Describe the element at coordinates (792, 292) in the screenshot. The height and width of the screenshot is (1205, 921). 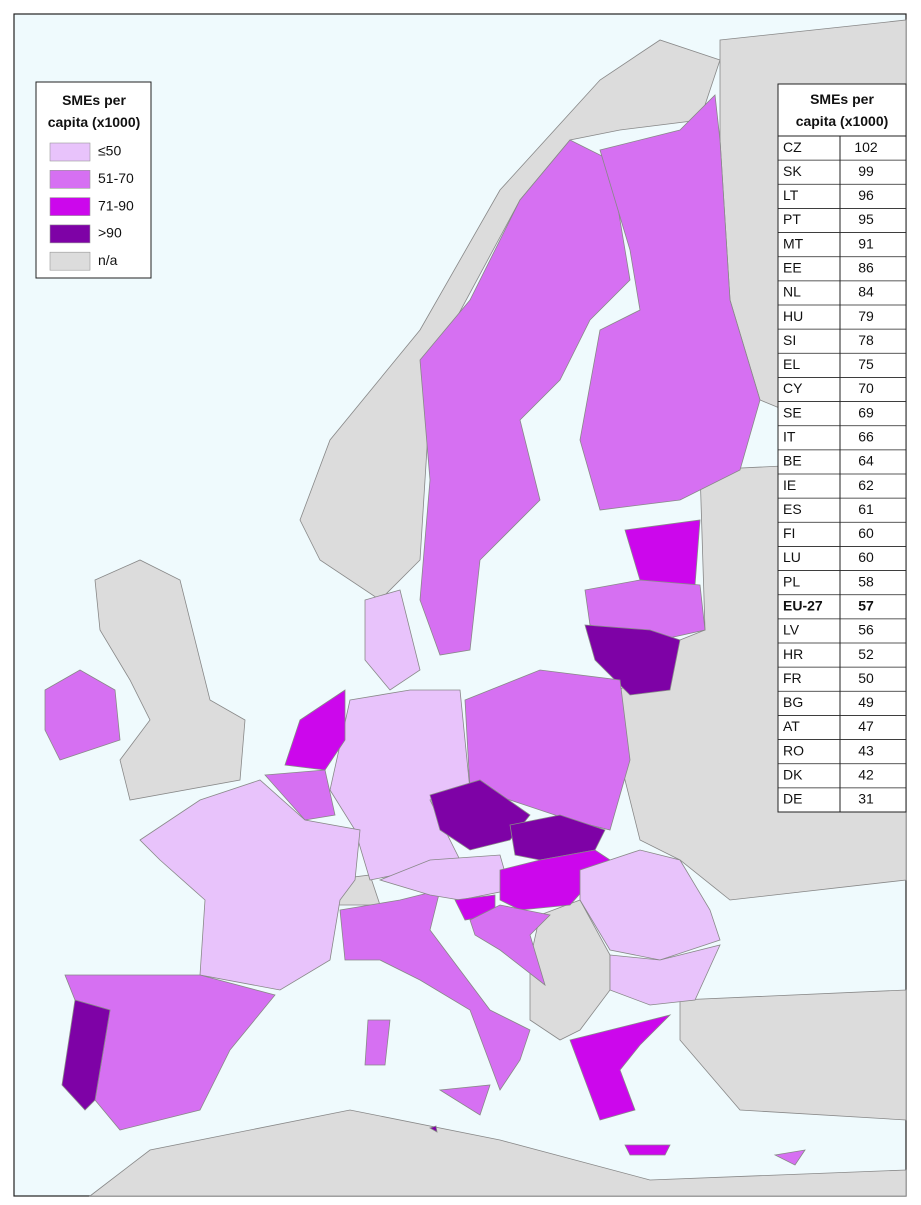
I see `row-code: NL` at that location.